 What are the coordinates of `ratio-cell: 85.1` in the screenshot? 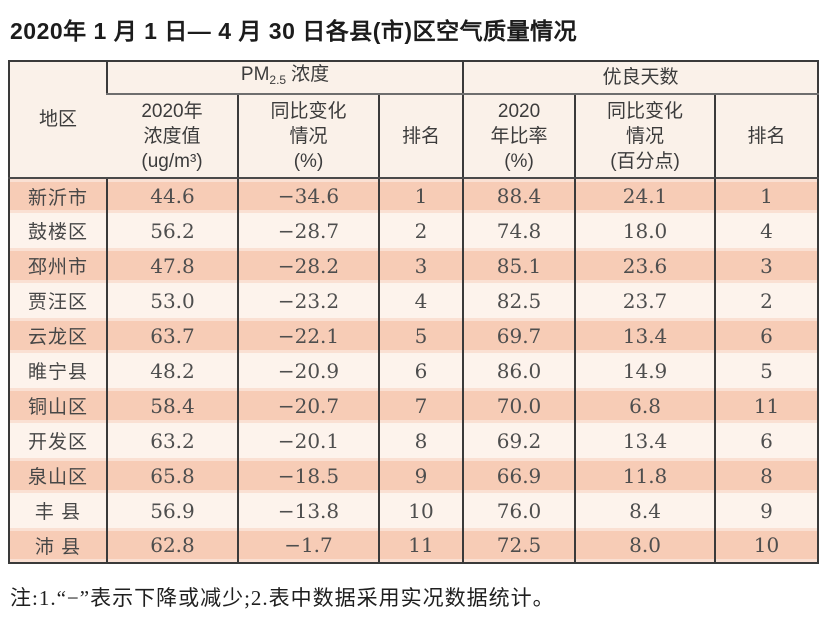 It's located at (519, 265).